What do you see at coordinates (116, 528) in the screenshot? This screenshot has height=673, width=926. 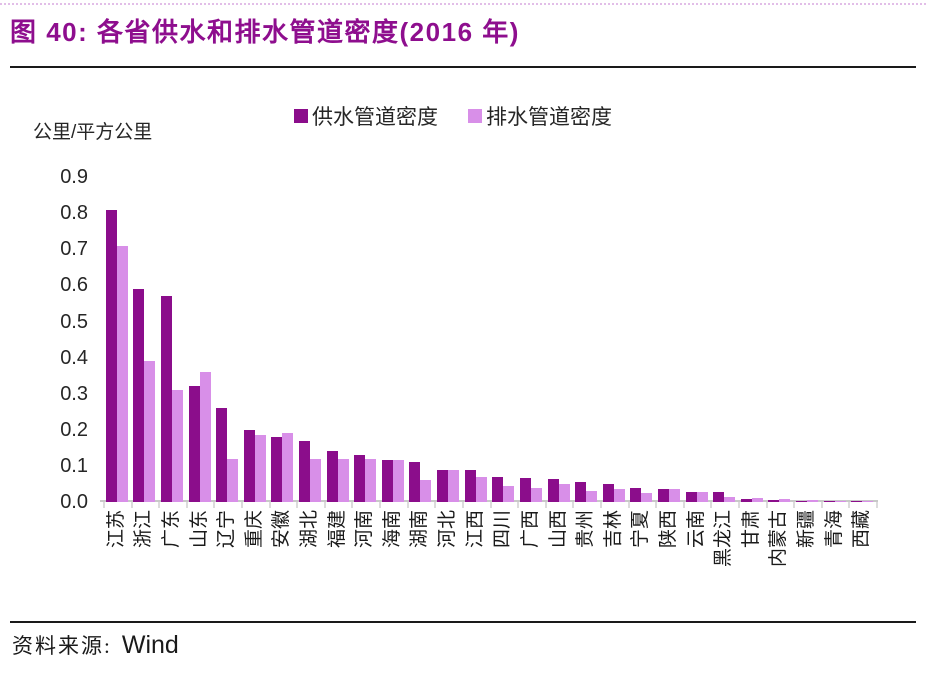 I see `x-category-label: 江苏` at bounding box center [116, 528].